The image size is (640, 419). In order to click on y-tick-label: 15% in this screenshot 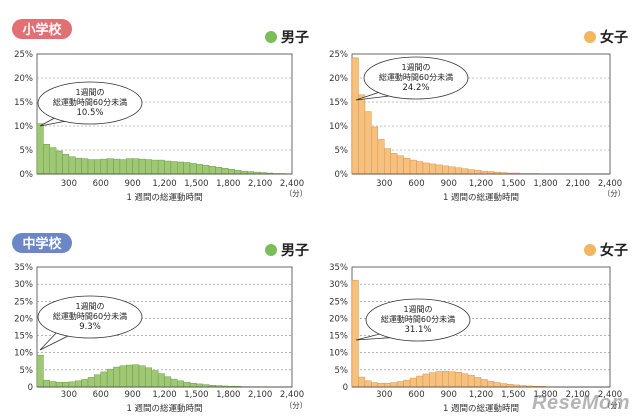, I will do `click(338, 103)`.